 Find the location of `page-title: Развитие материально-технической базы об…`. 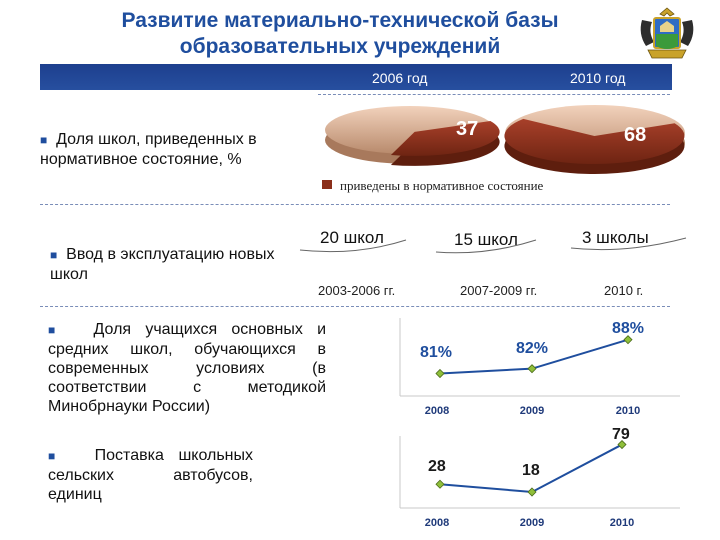

page-title: Развитие материально-технической базы об… is located at coordinates (340, 34).